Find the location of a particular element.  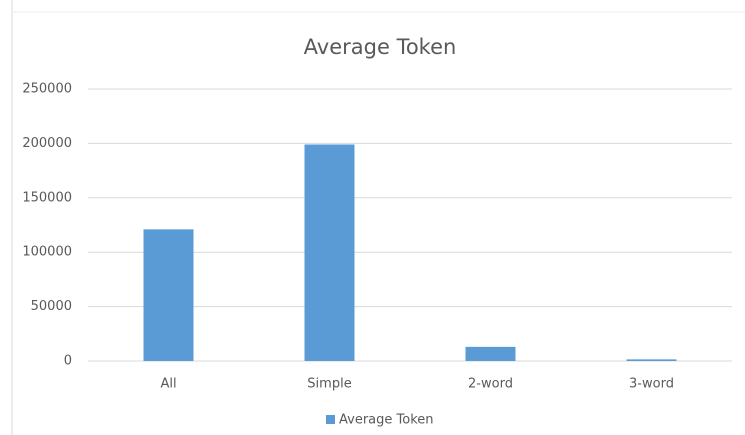

legend-swatch is located at coordinates (330, 419).